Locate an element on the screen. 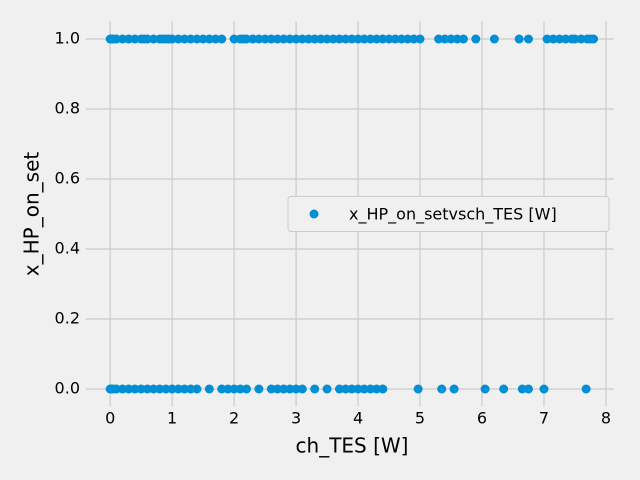  y-tick-label: 0.2 is located at coordinates (67, 318).